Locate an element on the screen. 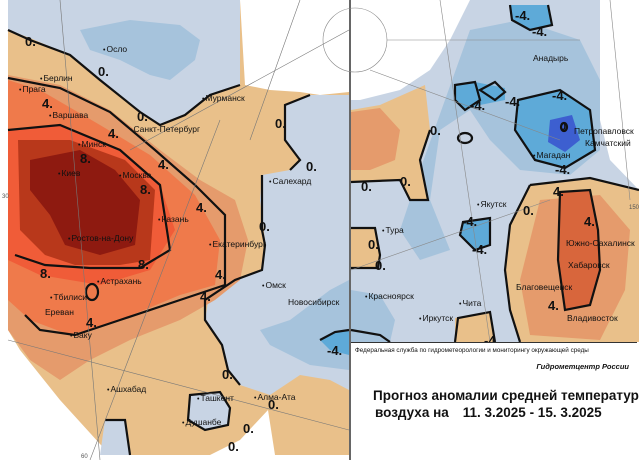  city-label: Тбилиси is located at coordinates (68, 298).